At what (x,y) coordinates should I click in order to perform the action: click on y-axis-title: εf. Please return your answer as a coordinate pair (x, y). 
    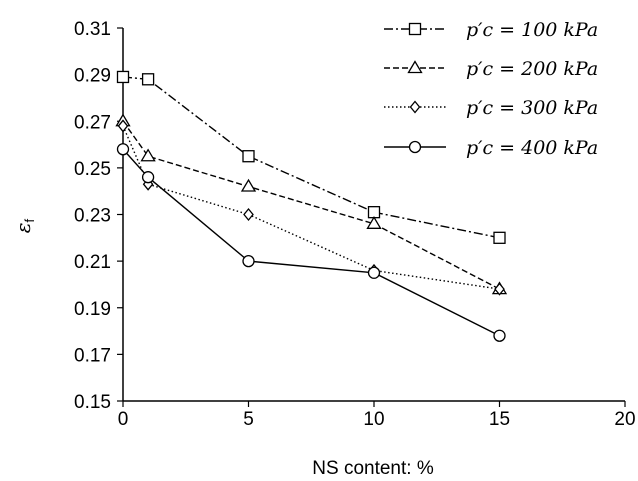
    Looking at the image, I should click on (24, 225).